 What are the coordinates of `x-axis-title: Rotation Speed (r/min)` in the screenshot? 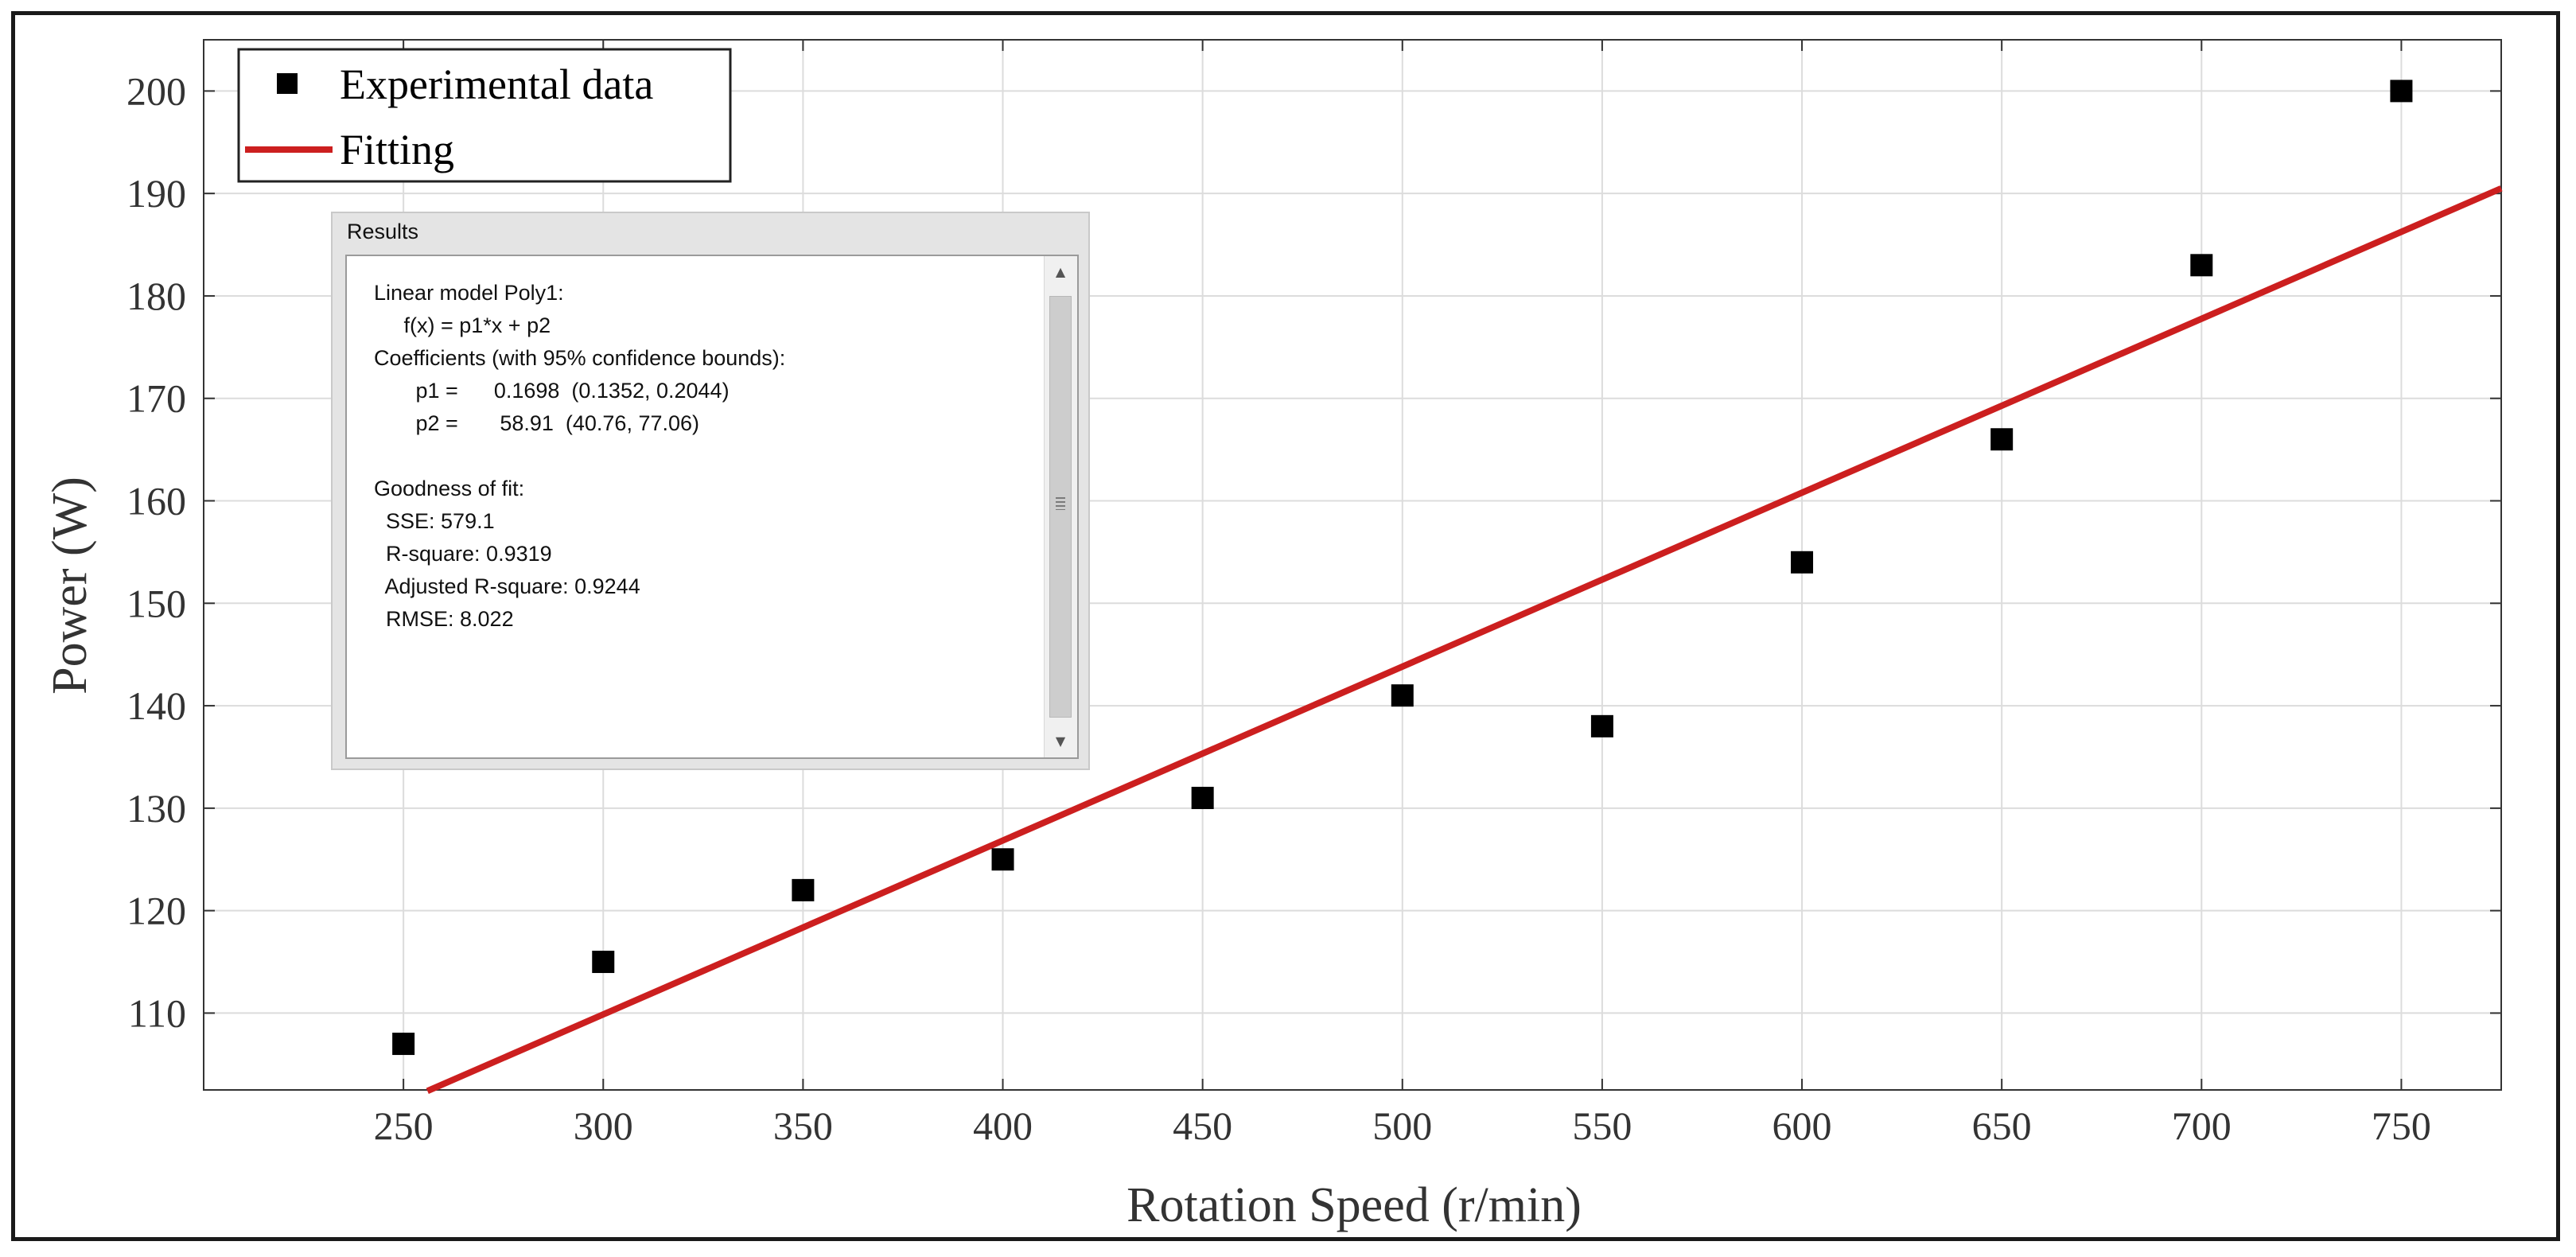 It's located at (1355, 1205).